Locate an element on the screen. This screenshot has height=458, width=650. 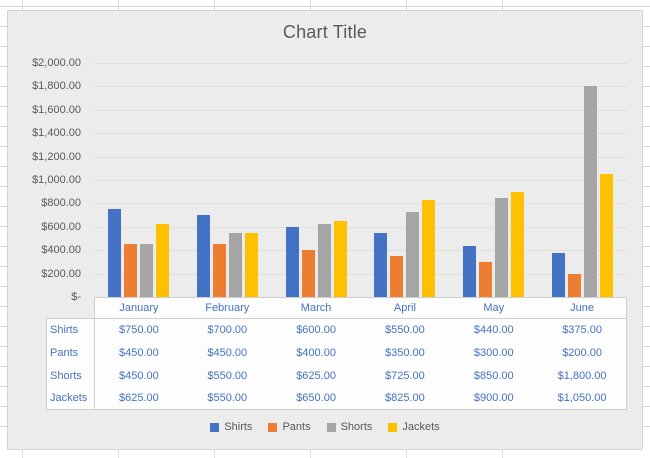
table-cell-shorts-may: $850.00 is located at coordinates (494, 376).